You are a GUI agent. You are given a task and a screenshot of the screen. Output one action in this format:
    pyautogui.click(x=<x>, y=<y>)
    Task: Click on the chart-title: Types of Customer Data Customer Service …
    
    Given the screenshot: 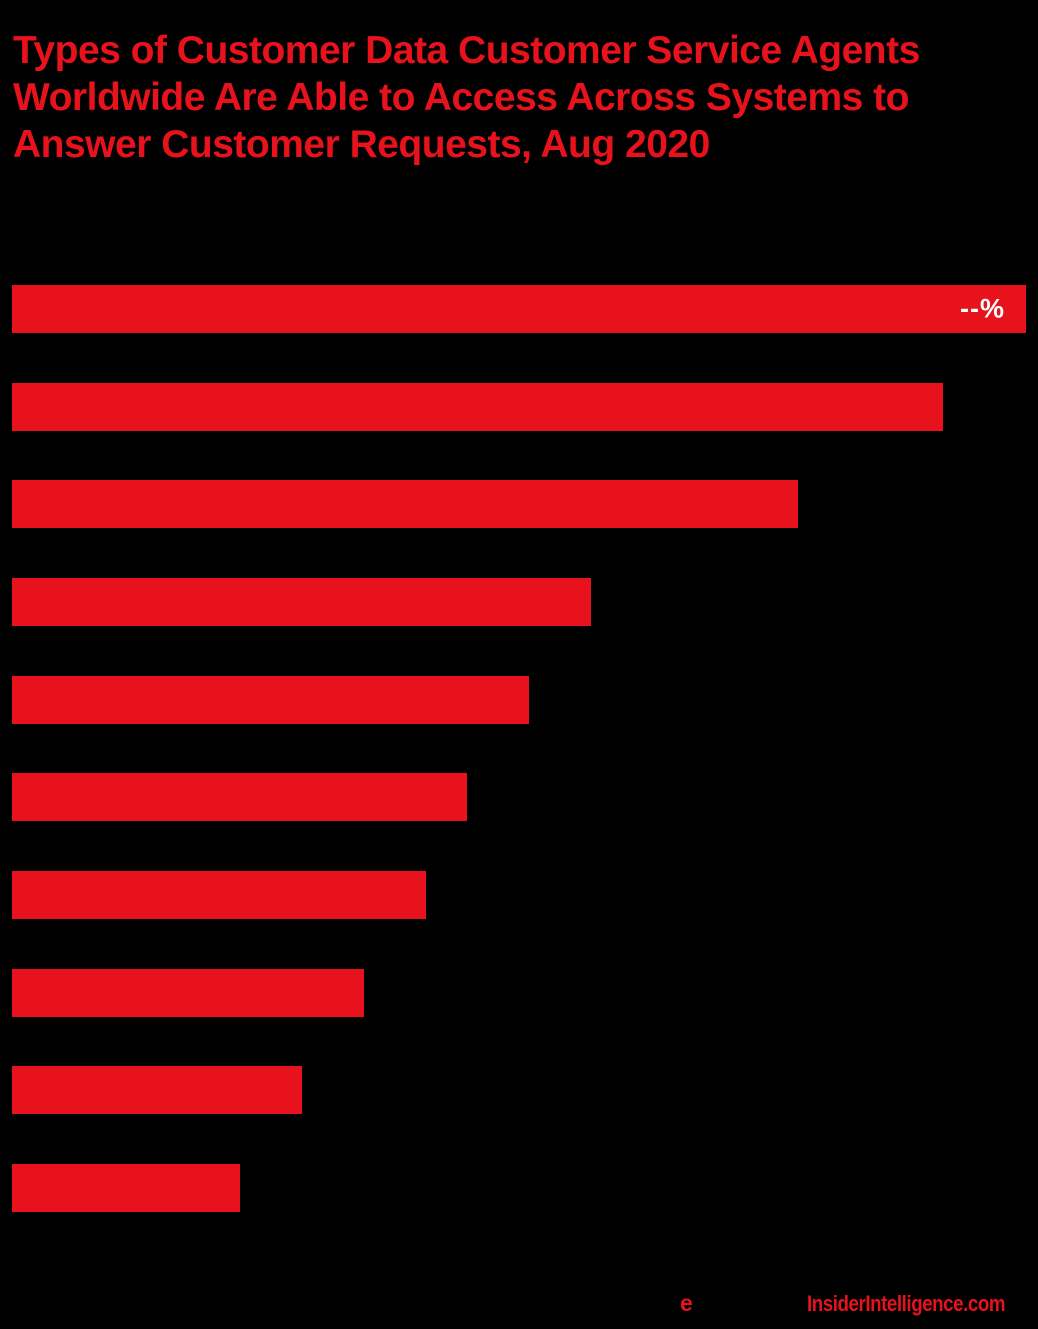 What is the action you would take?
    pyautogui.click(x=519, y=97)
    